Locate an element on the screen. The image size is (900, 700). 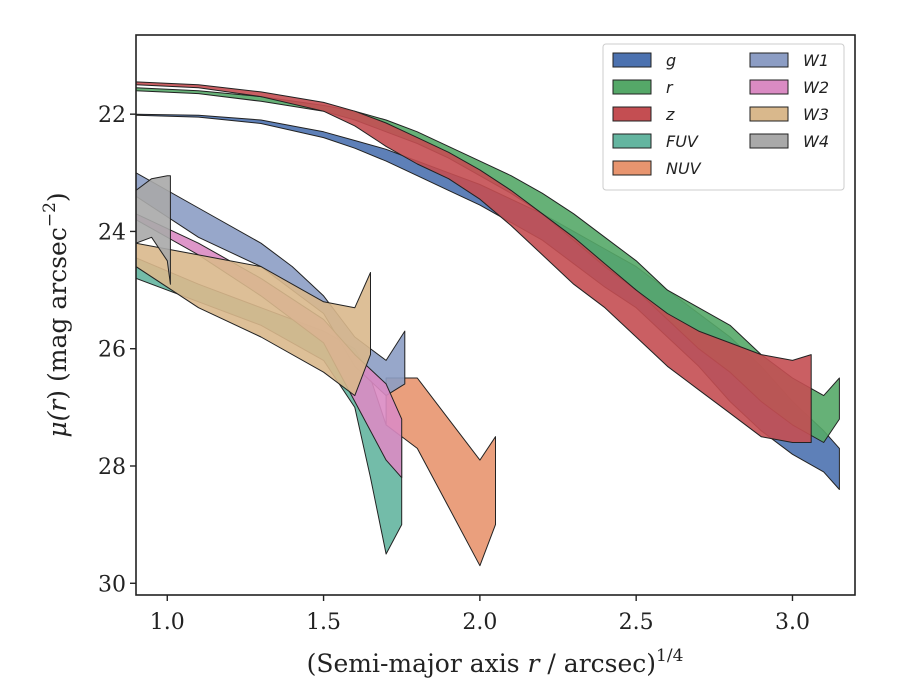
legend-item-w1: W1 is located at coordinates (789, 60).